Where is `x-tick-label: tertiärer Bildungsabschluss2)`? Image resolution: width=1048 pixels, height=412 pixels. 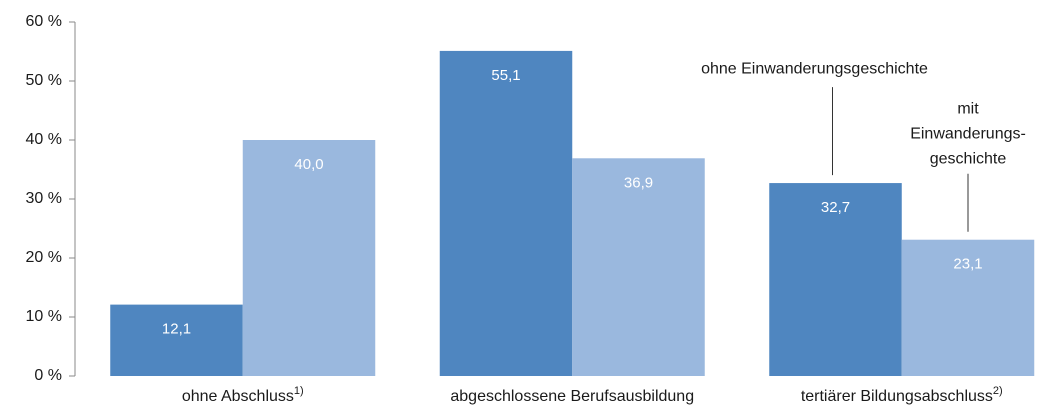 x-tick-label: tertiärer Bildungsabschluss2) is located at coordinates (902, 395).